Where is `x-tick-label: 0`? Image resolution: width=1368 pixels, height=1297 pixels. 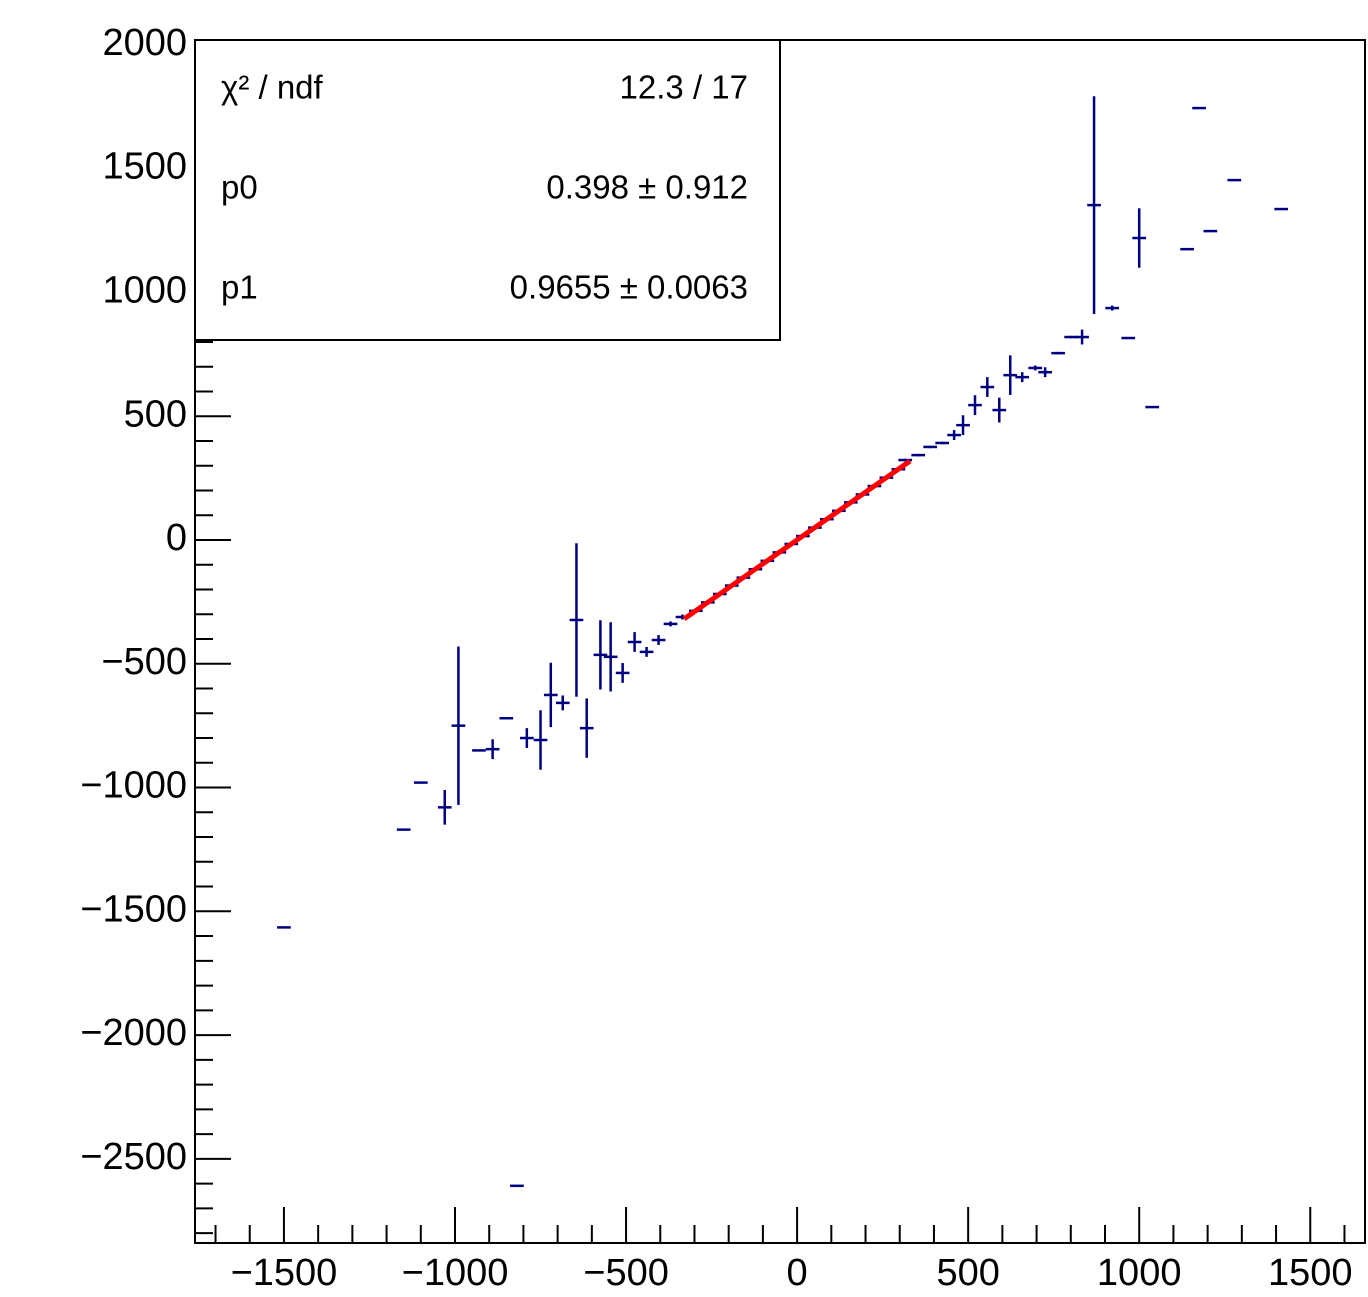 x-tick-label: 0 is located at coordinates (797, 1273).